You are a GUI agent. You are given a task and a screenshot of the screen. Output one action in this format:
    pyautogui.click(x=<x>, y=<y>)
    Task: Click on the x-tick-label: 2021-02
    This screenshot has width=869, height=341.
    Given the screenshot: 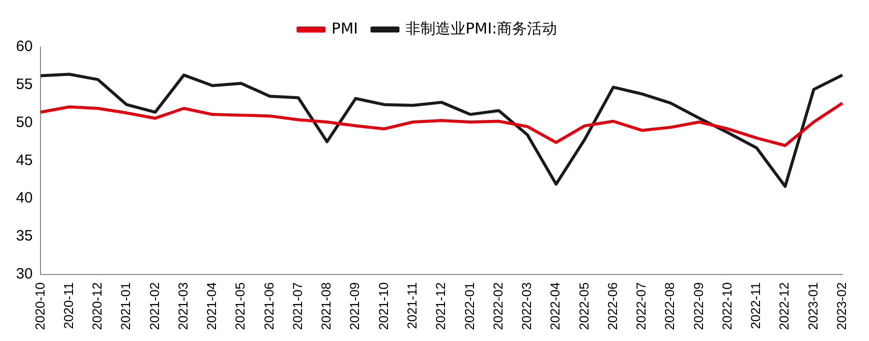 What is the action you would take?
    pyautogui.click(x=154, y=306)
    